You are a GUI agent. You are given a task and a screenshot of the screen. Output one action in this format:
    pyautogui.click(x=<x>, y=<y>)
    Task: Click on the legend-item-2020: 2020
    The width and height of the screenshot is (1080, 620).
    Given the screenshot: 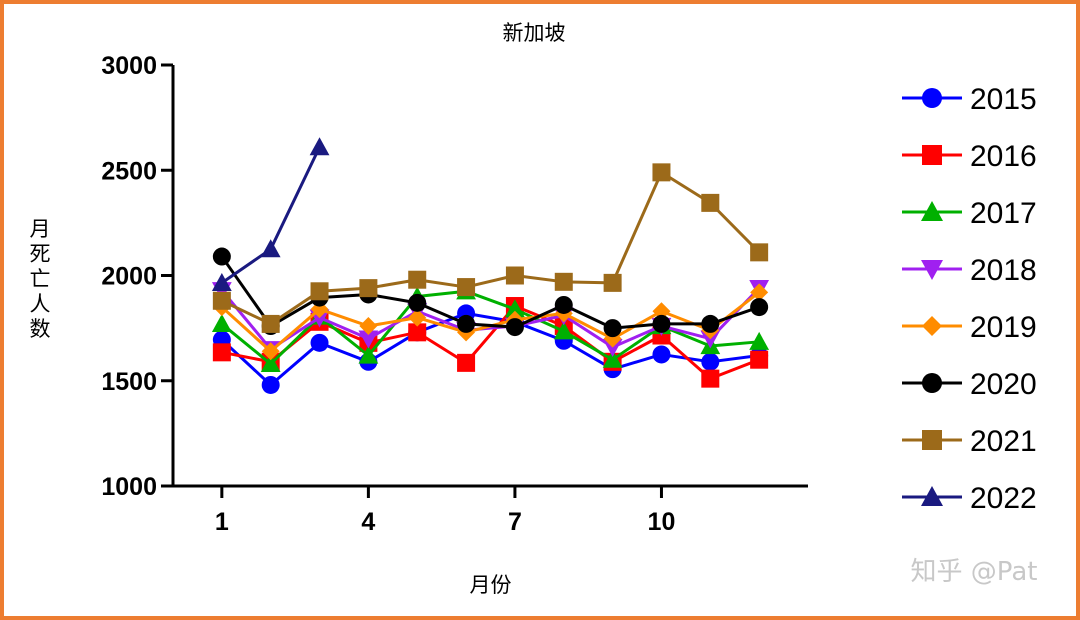 What is the action you would take?
    pyautogui.click(x=969, y=384)
    